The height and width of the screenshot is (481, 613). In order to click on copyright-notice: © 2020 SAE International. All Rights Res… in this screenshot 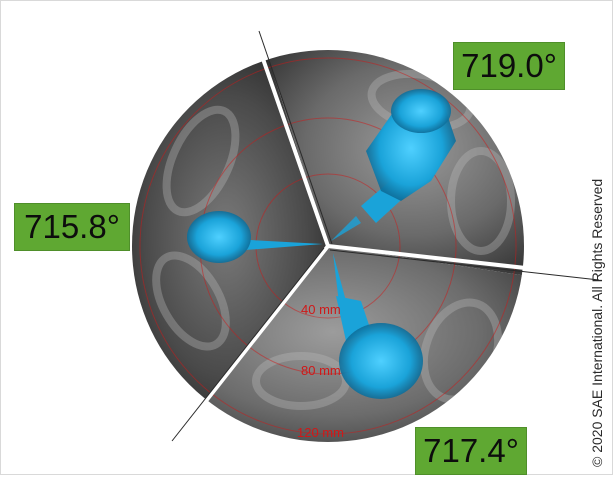, I will do `click(597, 322)`.